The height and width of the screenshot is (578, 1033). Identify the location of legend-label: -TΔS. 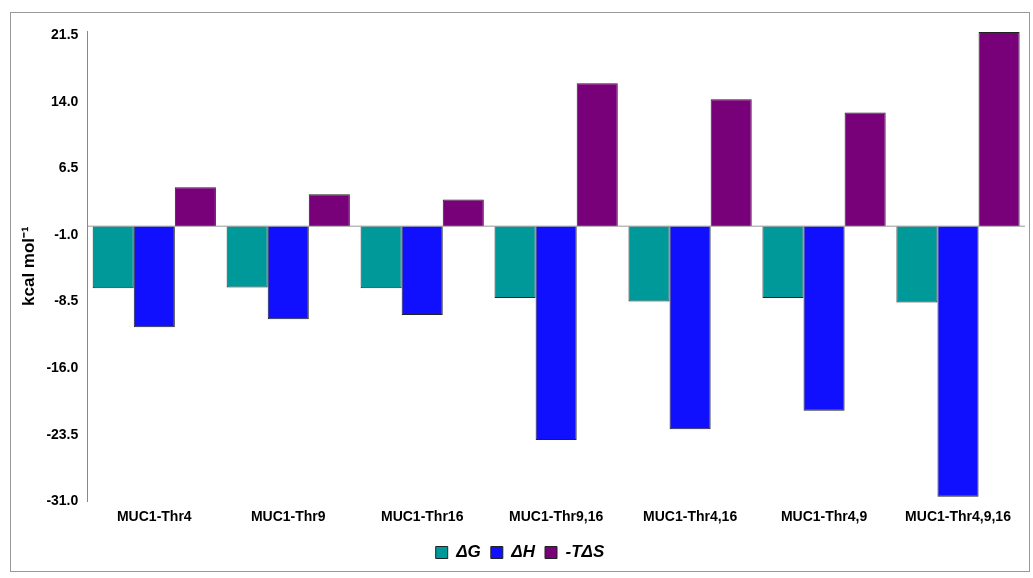
(585, 552).